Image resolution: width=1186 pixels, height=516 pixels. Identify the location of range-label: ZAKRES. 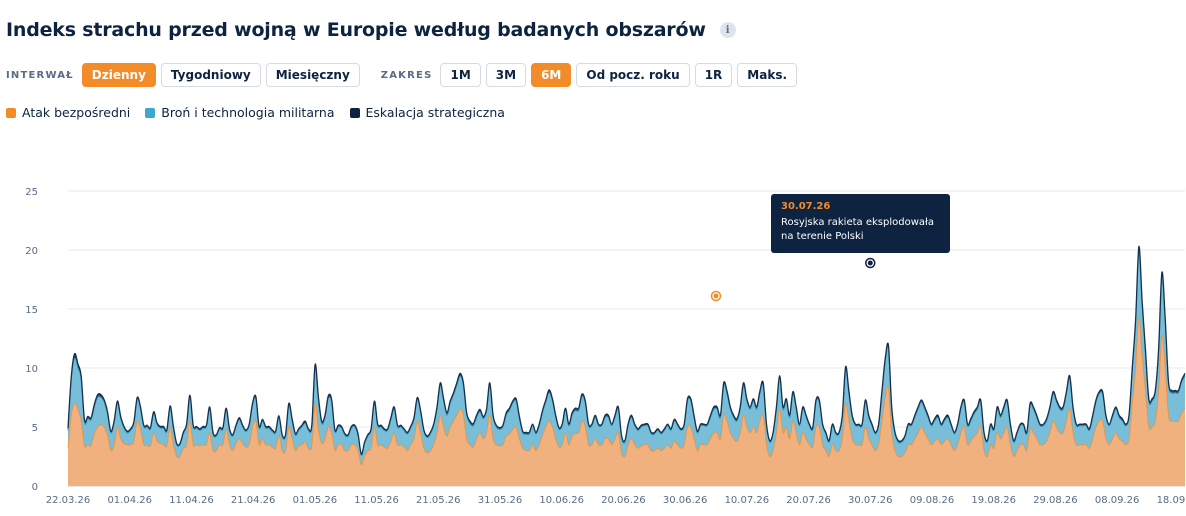
(406, 75).